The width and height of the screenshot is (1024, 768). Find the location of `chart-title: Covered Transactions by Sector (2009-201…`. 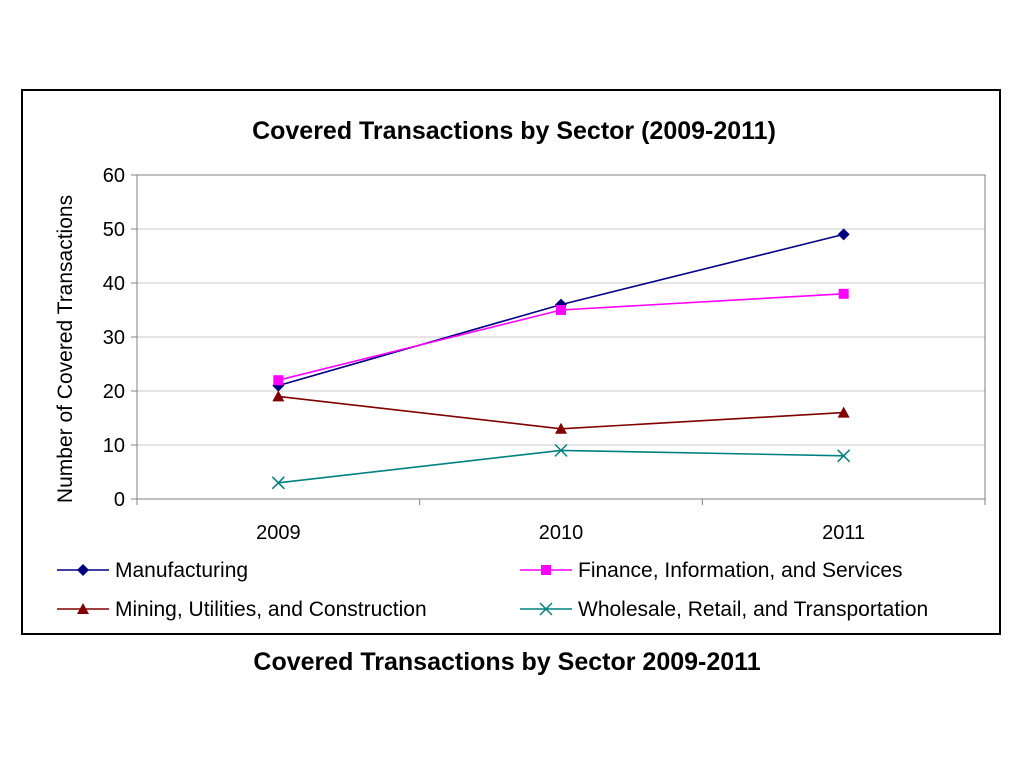

chart-title: Covered Transactions by Sector (2009-201… is located at coordinates (514, 131).